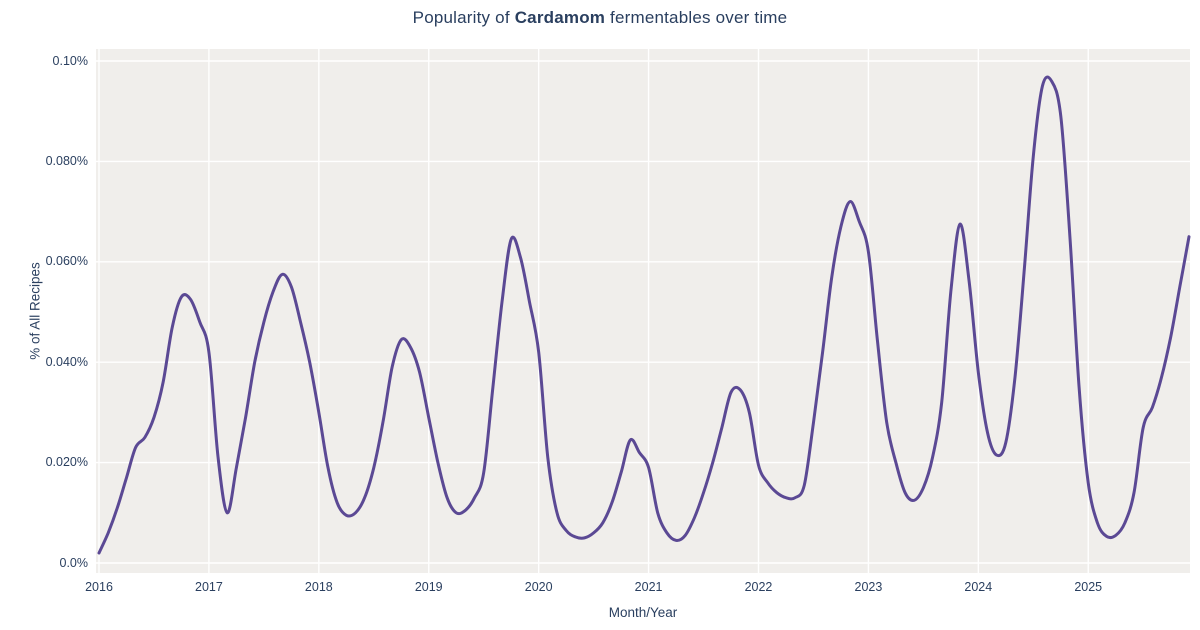 The width and height of the screenshot is (1200, 630). Describe the element at coordinates (35, 311) in the screenshot. I see `y-axis-title: % of All Recipes` at that location.